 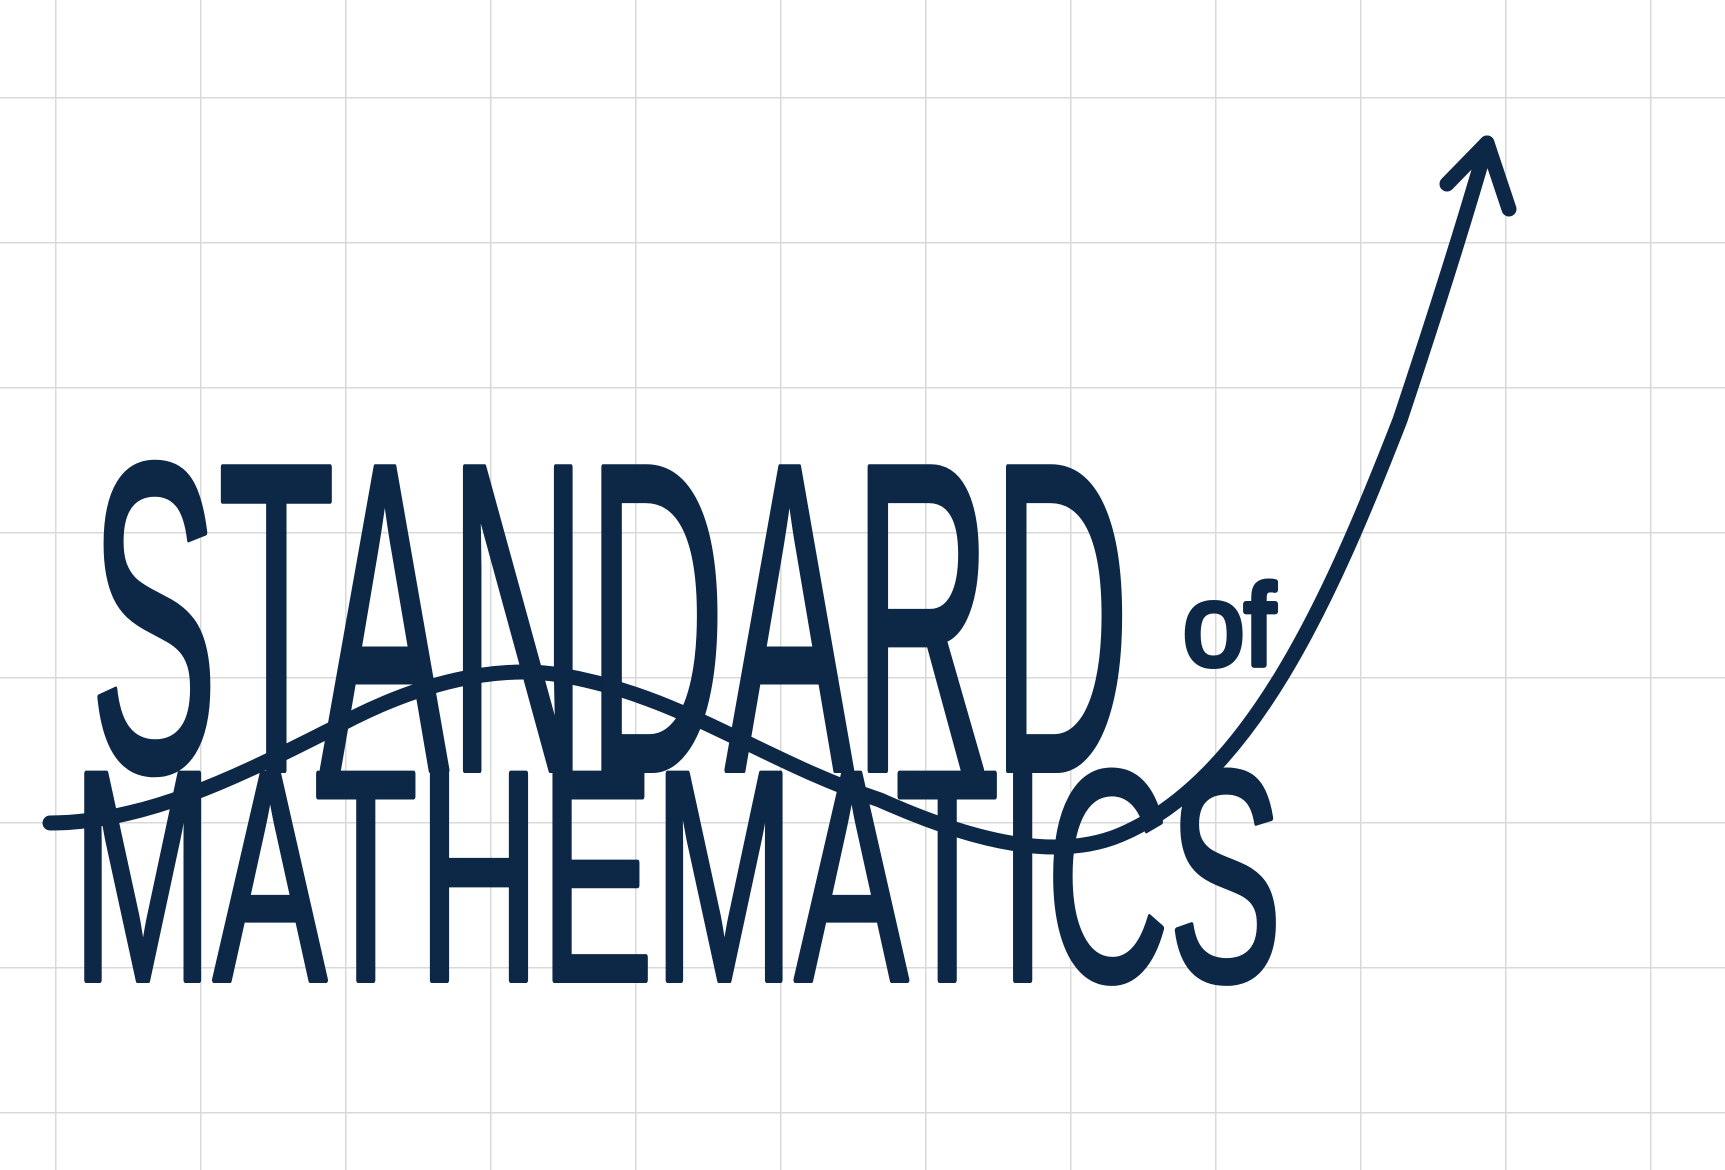 What do you see at coordinates (1478, 176) in the screenshot?
I see `arrow-head` at bounding box center [1478, 176].